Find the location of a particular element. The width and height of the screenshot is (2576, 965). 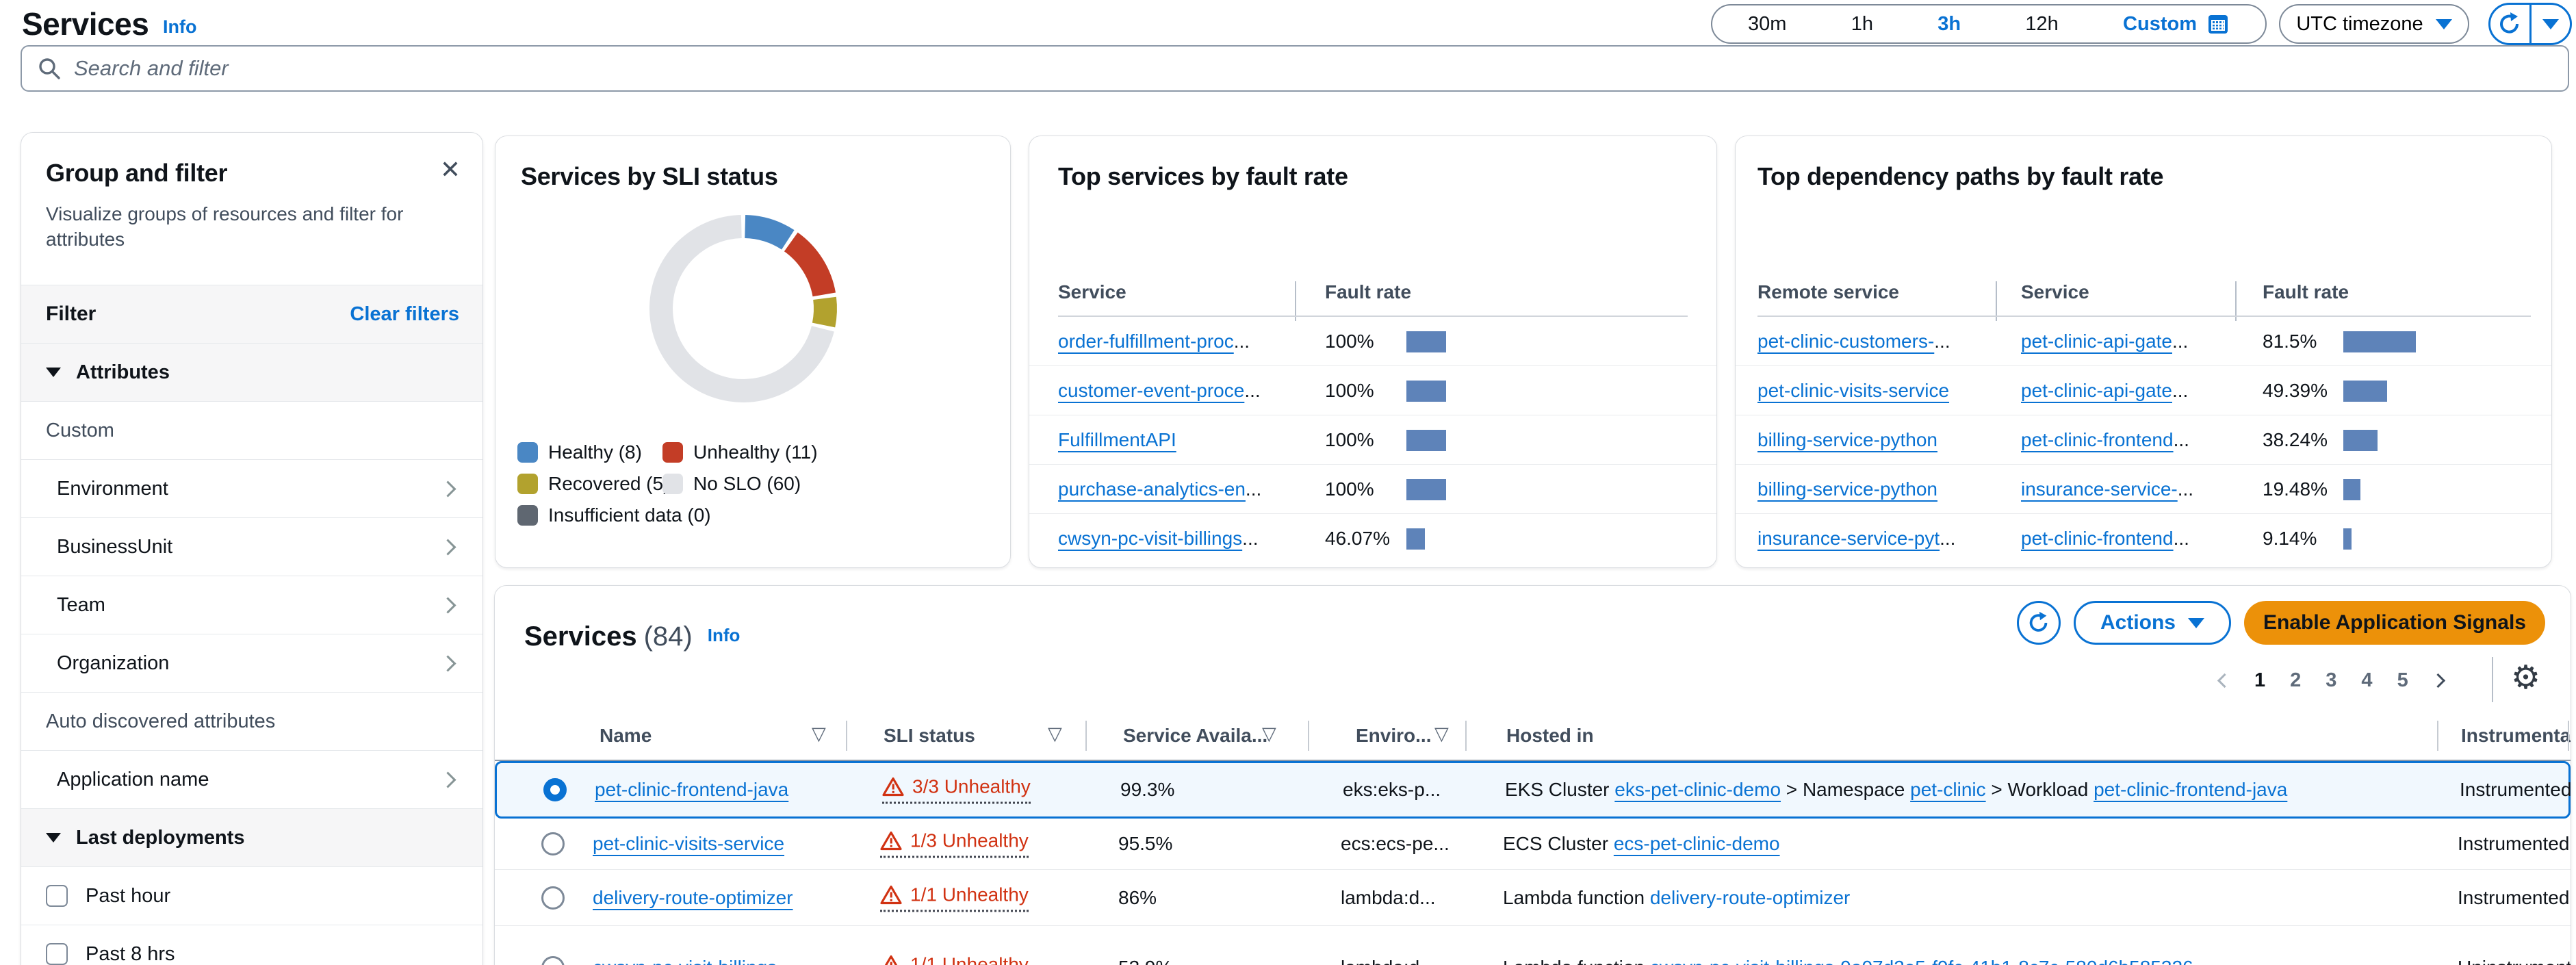

fault-rate-value: 100% is located at coordinates (1349, 341).